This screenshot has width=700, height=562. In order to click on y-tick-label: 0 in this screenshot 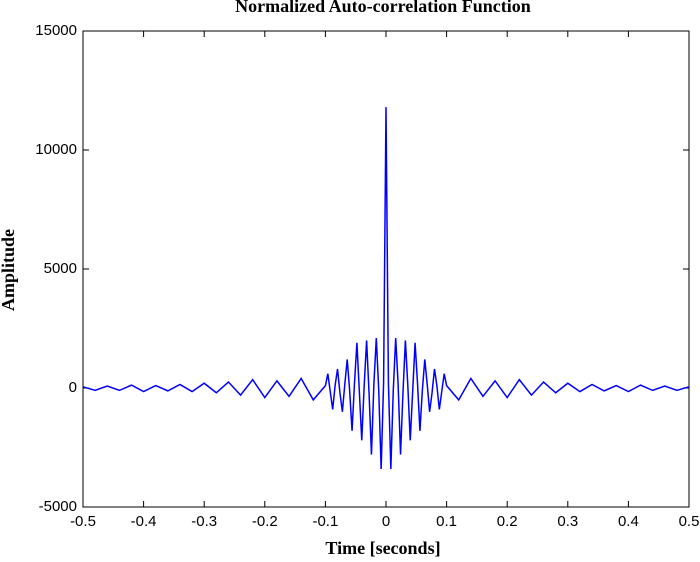, I will do `click(73, 387)`.